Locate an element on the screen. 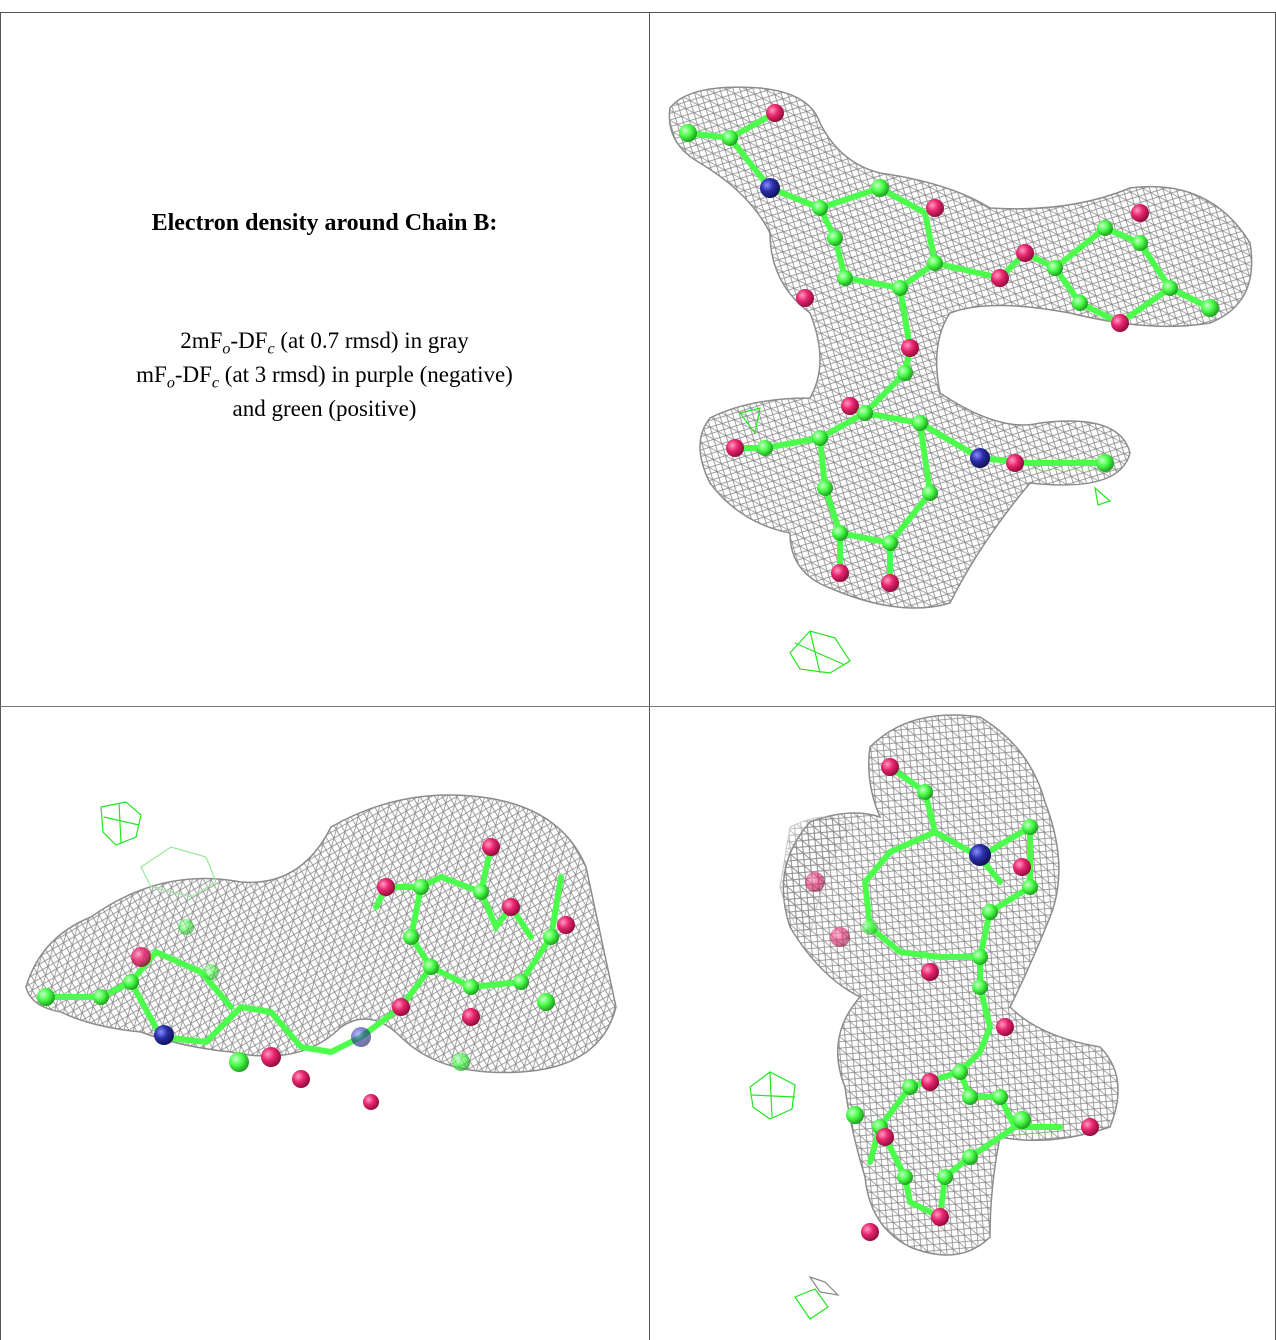  caption-line-1: 2mFo-DFc (at 0.7 rmsd) in gray is located at coordinates (324, 343).